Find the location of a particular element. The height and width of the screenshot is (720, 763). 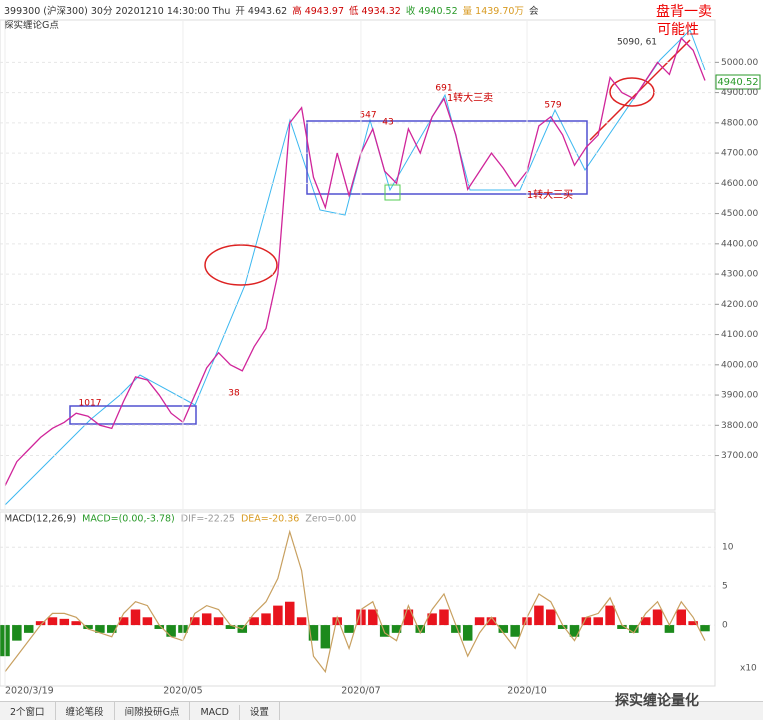

watermark: 探实缠论量化 is located at coordinates (657, 701).